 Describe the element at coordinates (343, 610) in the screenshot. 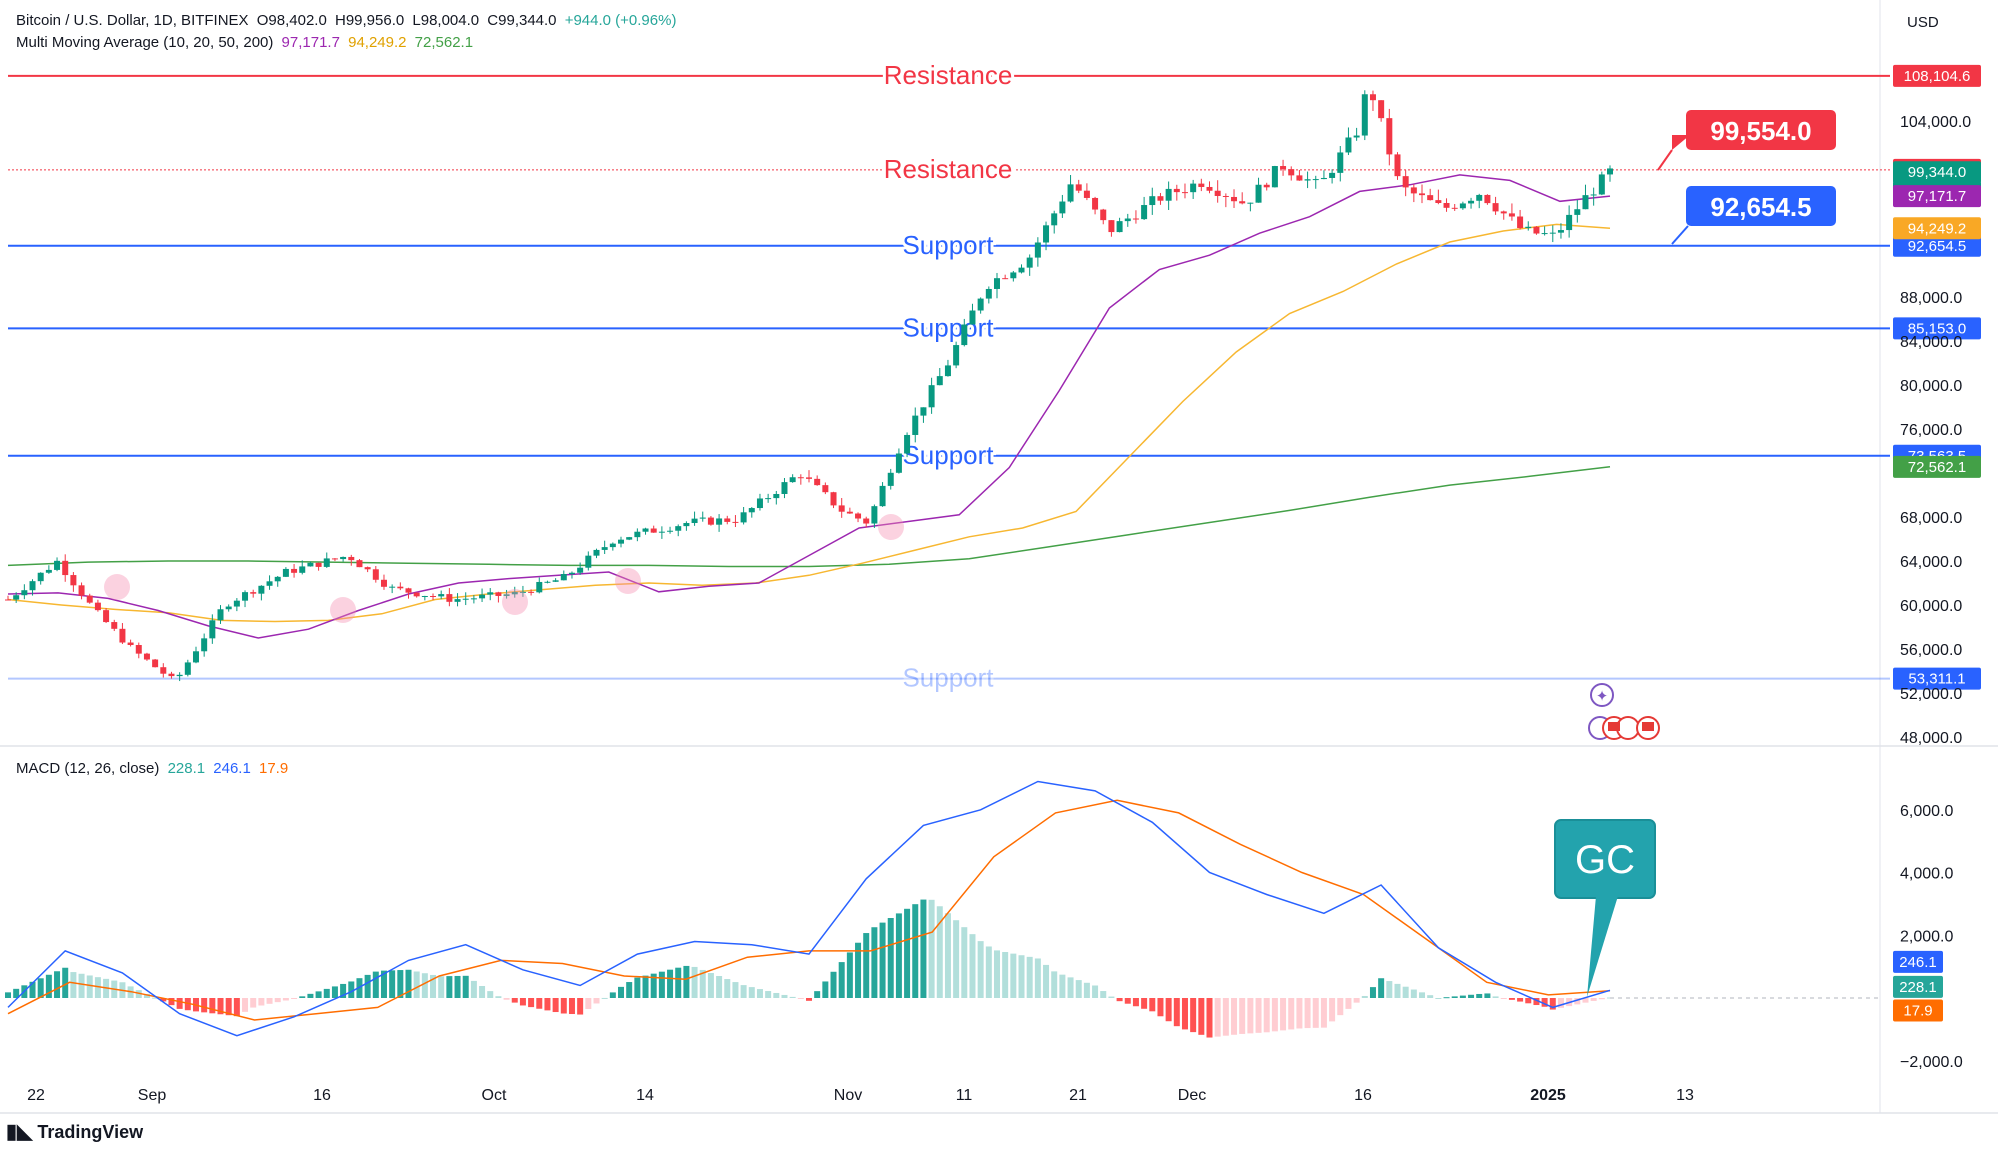

I see `pullback-marker` at that location.